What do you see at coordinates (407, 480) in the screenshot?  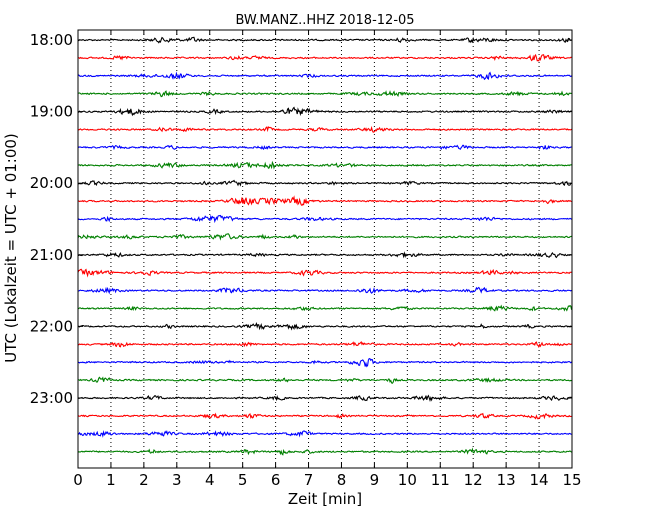 I see `x-tick-label: 10` at bounding box center [407, 480].